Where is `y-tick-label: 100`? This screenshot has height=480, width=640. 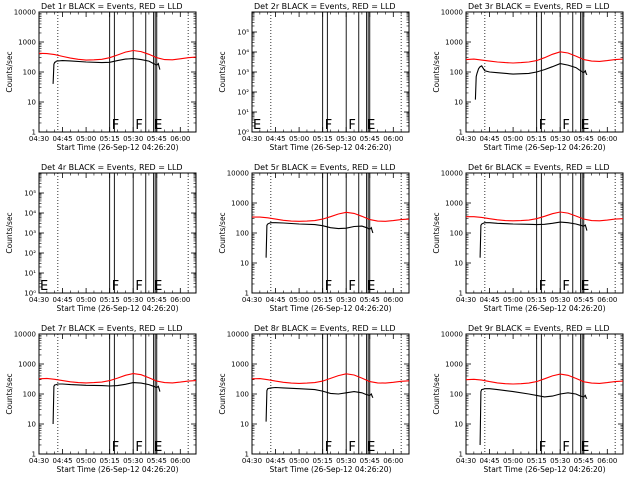 y-tick-label: 100 is located at coordinates (29, 395).